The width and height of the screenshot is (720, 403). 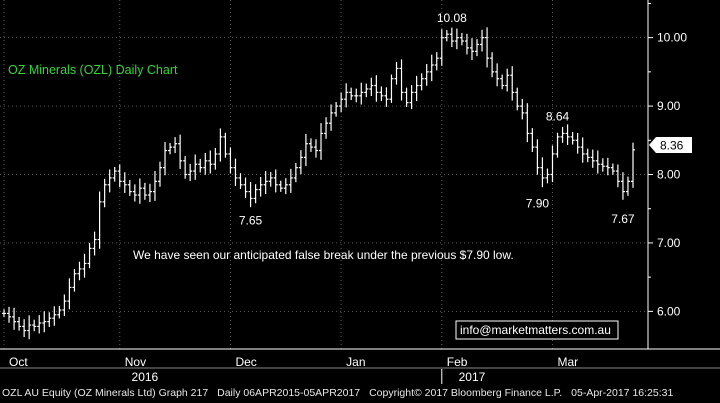 What do you see at coordinates (669, 106) in the screenshot?
I see `y-tick-label: 9.00` at bounding box center [669, 106].